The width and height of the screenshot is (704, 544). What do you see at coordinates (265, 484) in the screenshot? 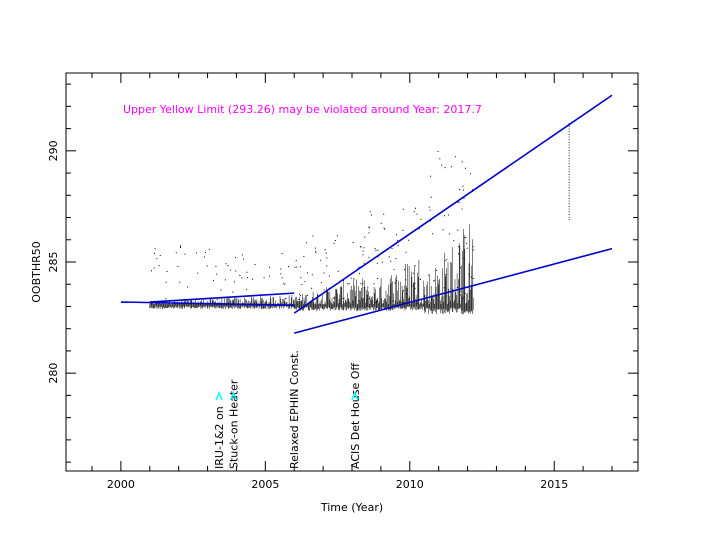
I see `x-tick-label: 2005` at bounding box center [265, 484].